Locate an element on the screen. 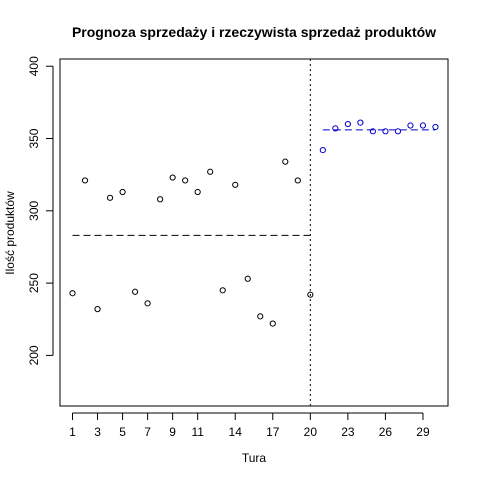 The height and width of the screenshot is (480, 480). x-tick-label: 5 is located at coordinates (122, 432).